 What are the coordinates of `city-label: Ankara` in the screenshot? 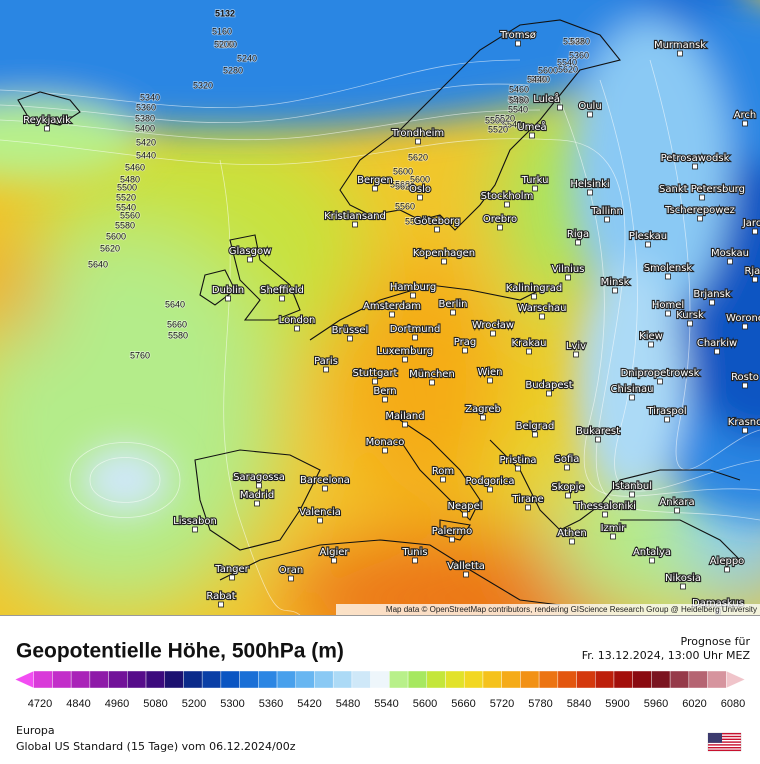 It's located at (676, 502).